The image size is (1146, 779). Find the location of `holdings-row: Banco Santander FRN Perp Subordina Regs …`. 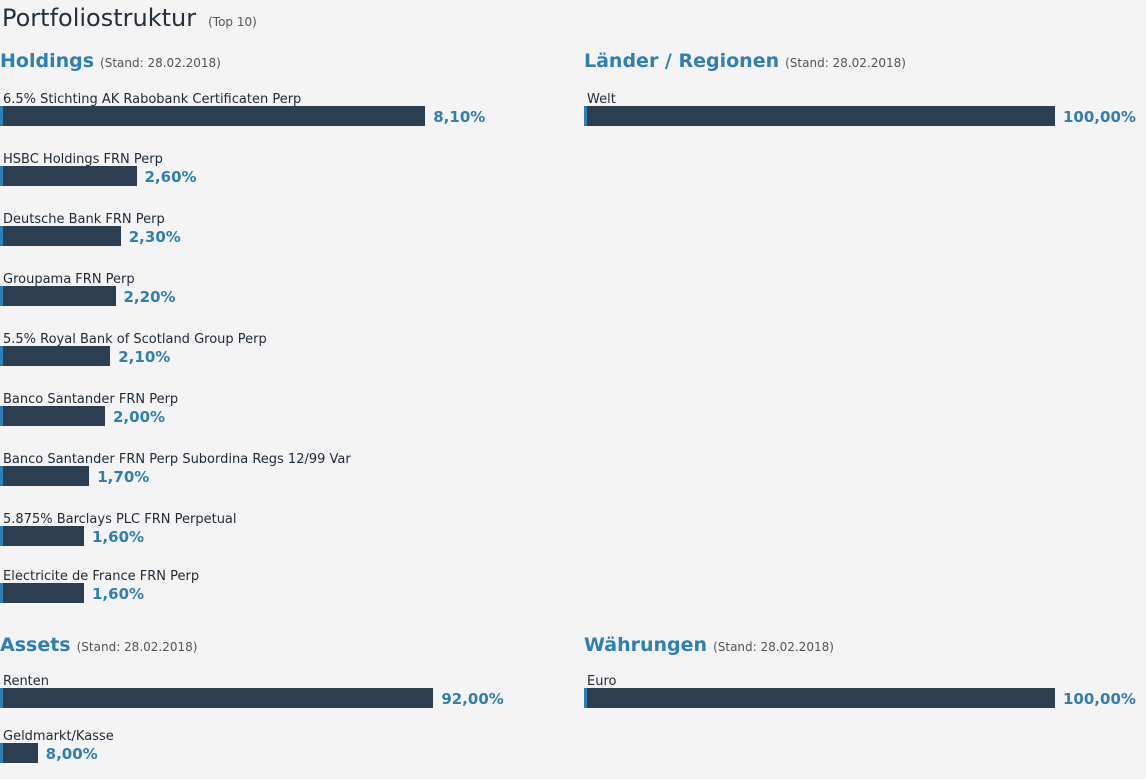

holdings-row: Banco Santander FRN Perp Subordina Regs … is located at coordinates (262, 470).